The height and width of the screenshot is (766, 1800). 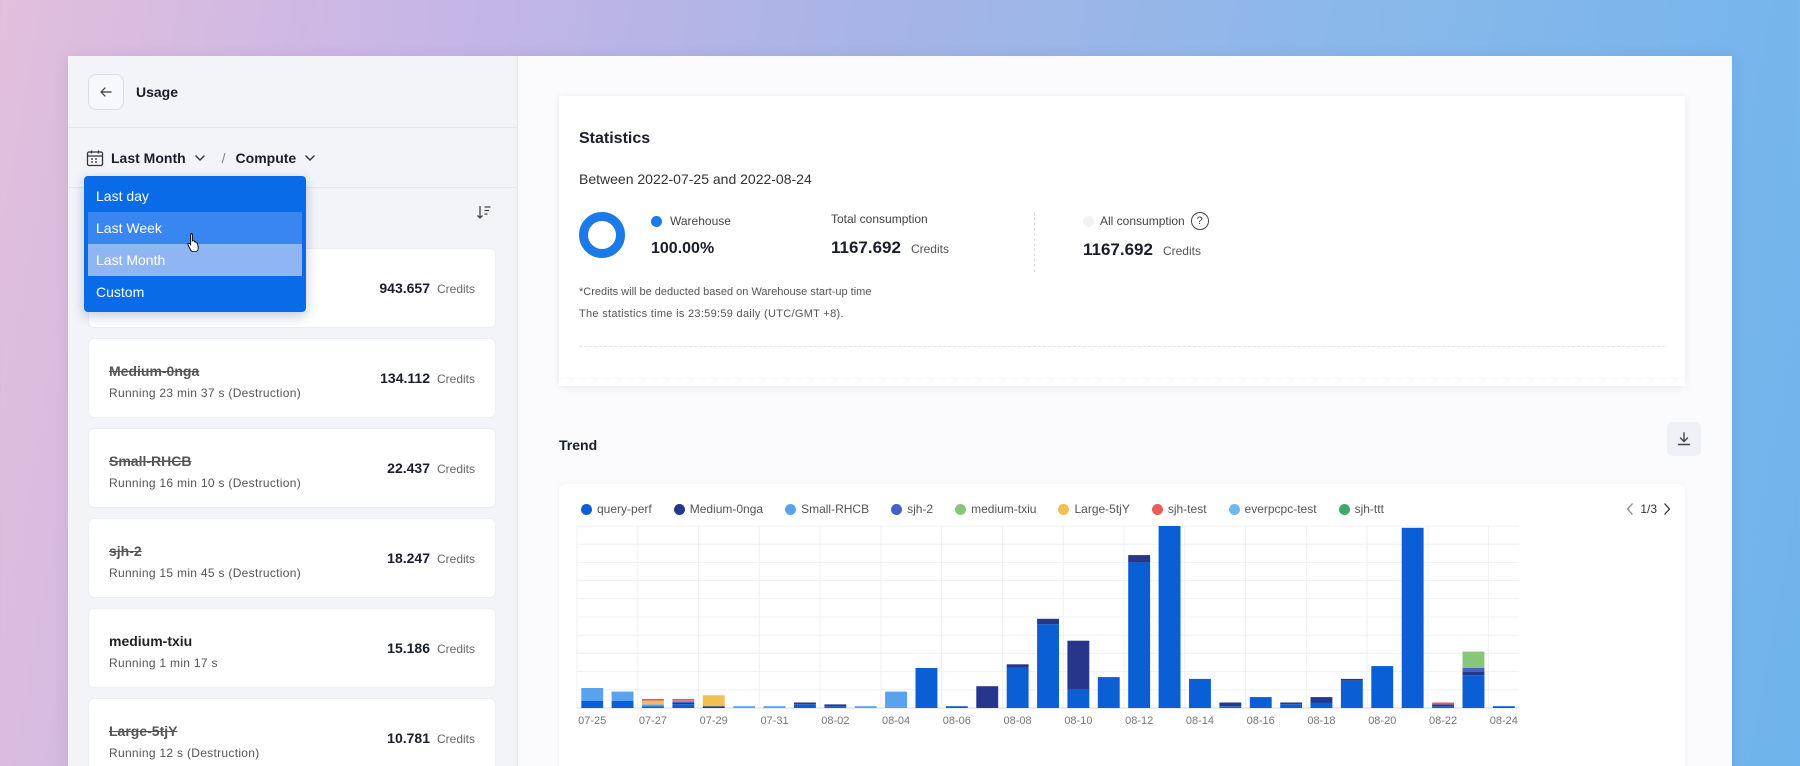 What do you see at coordinates (1369, 509) in the screenshot?
I see `legend-label: sjh-ttt` at bounding box center [1369, 509].